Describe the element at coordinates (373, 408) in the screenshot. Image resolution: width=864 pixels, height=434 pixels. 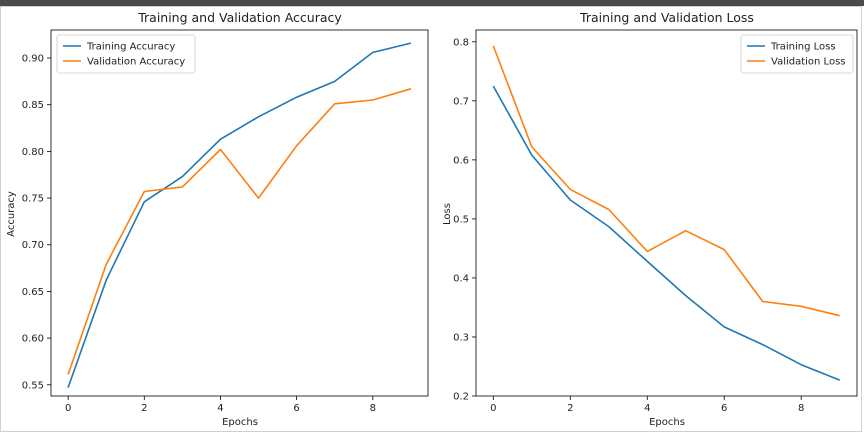
I see `accuracy-x-tick-label: 8` at that location.